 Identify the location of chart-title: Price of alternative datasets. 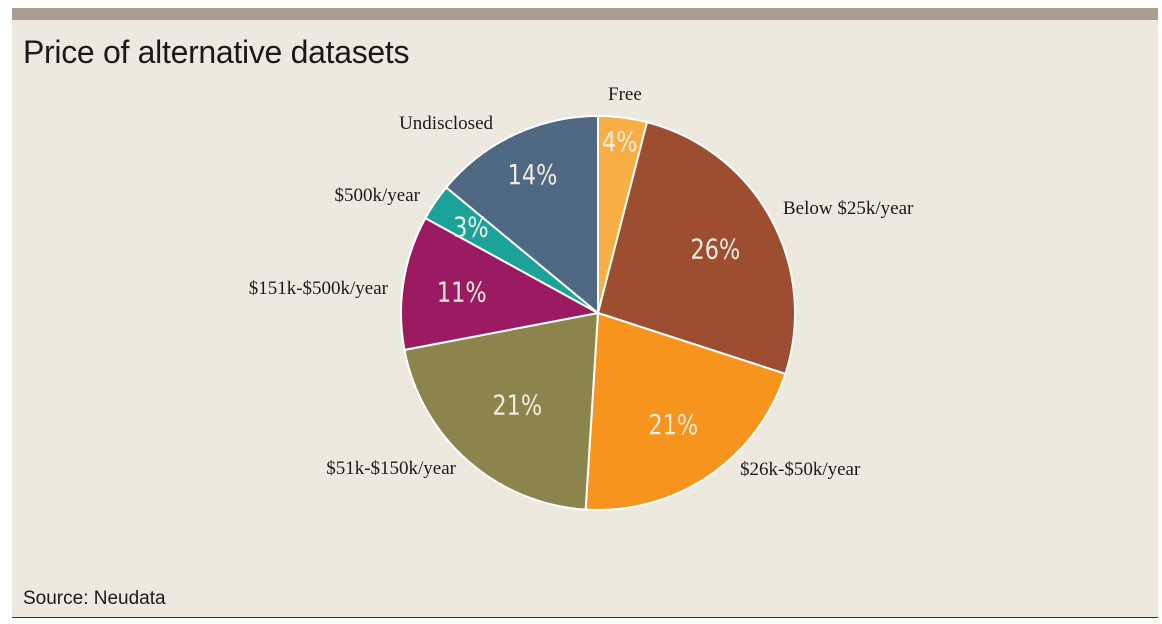
(216, 52).